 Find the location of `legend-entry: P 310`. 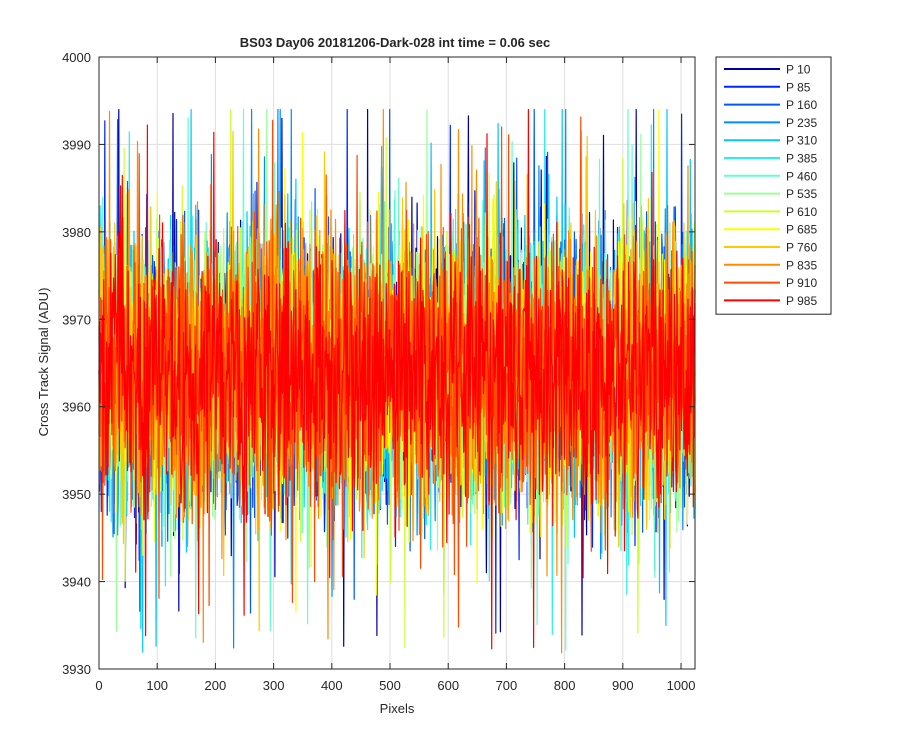

legend-entry: P 310 is located at coordinates (801, 141).